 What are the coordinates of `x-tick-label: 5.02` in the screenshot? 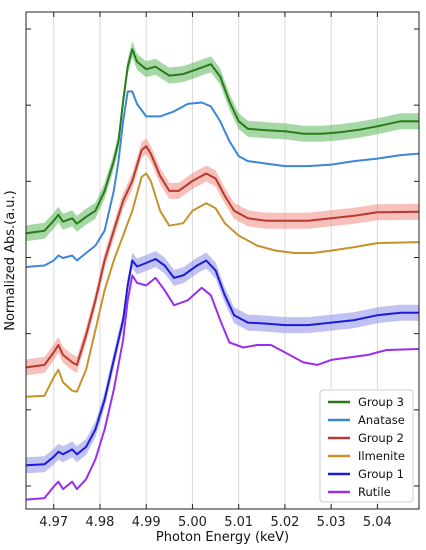 It's located at (284, 522).